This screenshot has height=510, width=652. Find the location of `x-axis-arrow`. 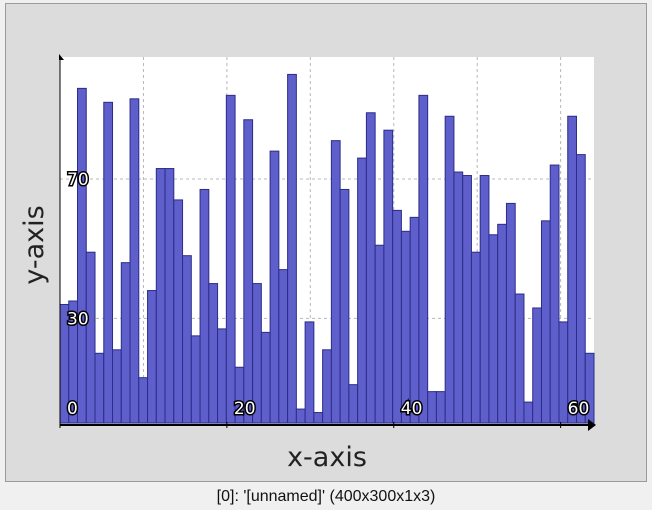

x-axis-arrow is located at coordinates (592, 425).